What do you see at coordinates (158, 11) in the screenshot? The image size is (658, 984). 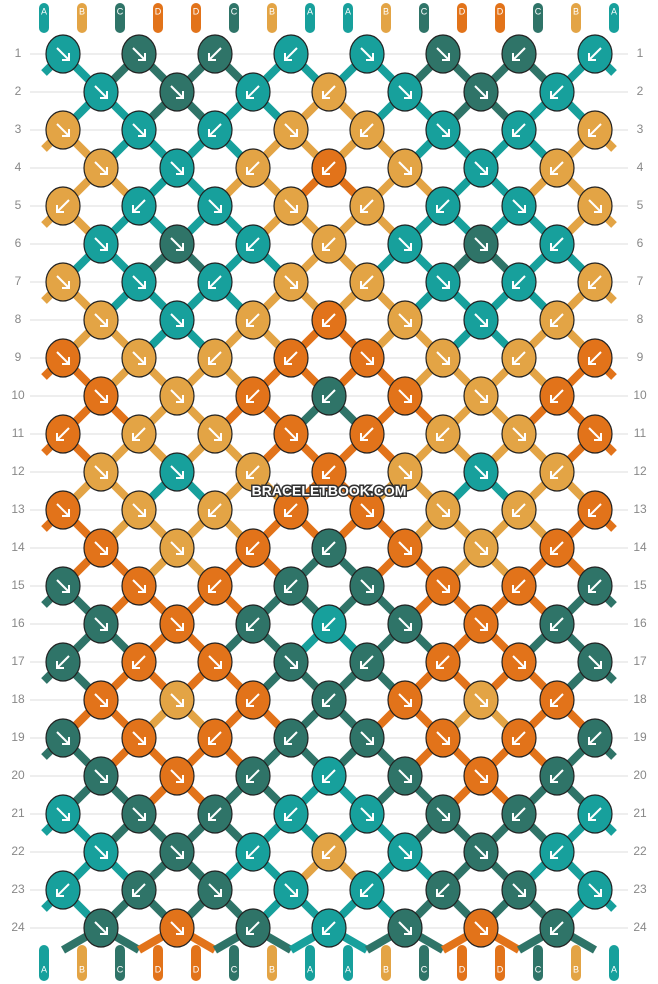 I see `string-label: D` at bounding box center [158, 11].